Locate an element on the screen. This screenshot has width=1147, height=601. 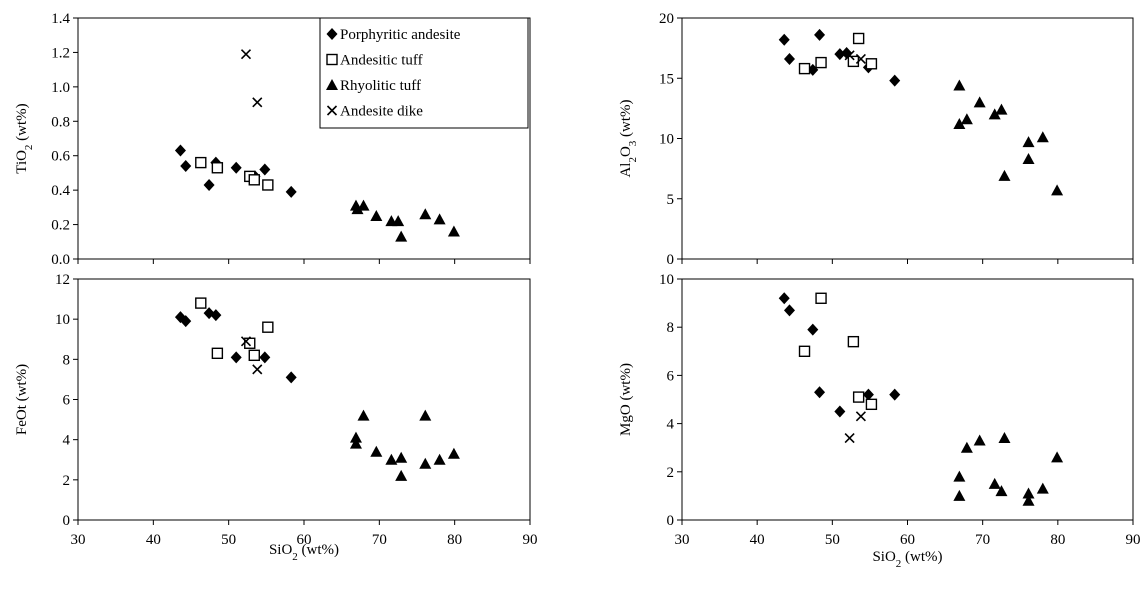
y-tick-label: 10 is located at coordinates (666, 140).